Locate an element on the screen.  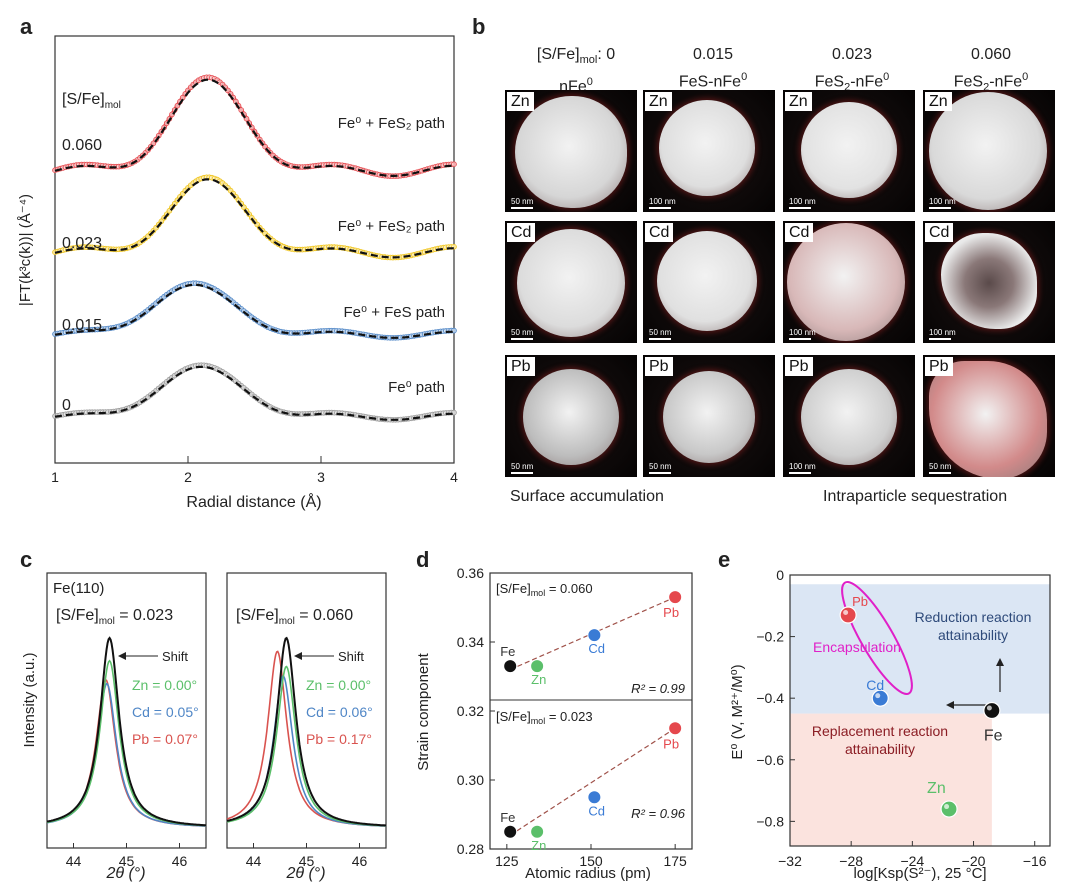
panel-a-series-3-marker is located at coordinates (454, 412).